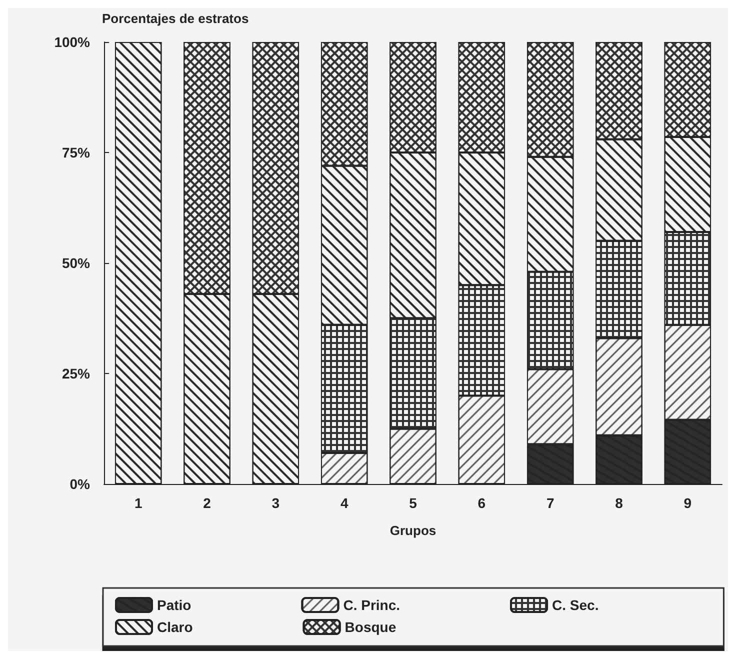 This screenshot has height=659, width=736. I want to click on y-tick-label: 75%, so click(76, 152).